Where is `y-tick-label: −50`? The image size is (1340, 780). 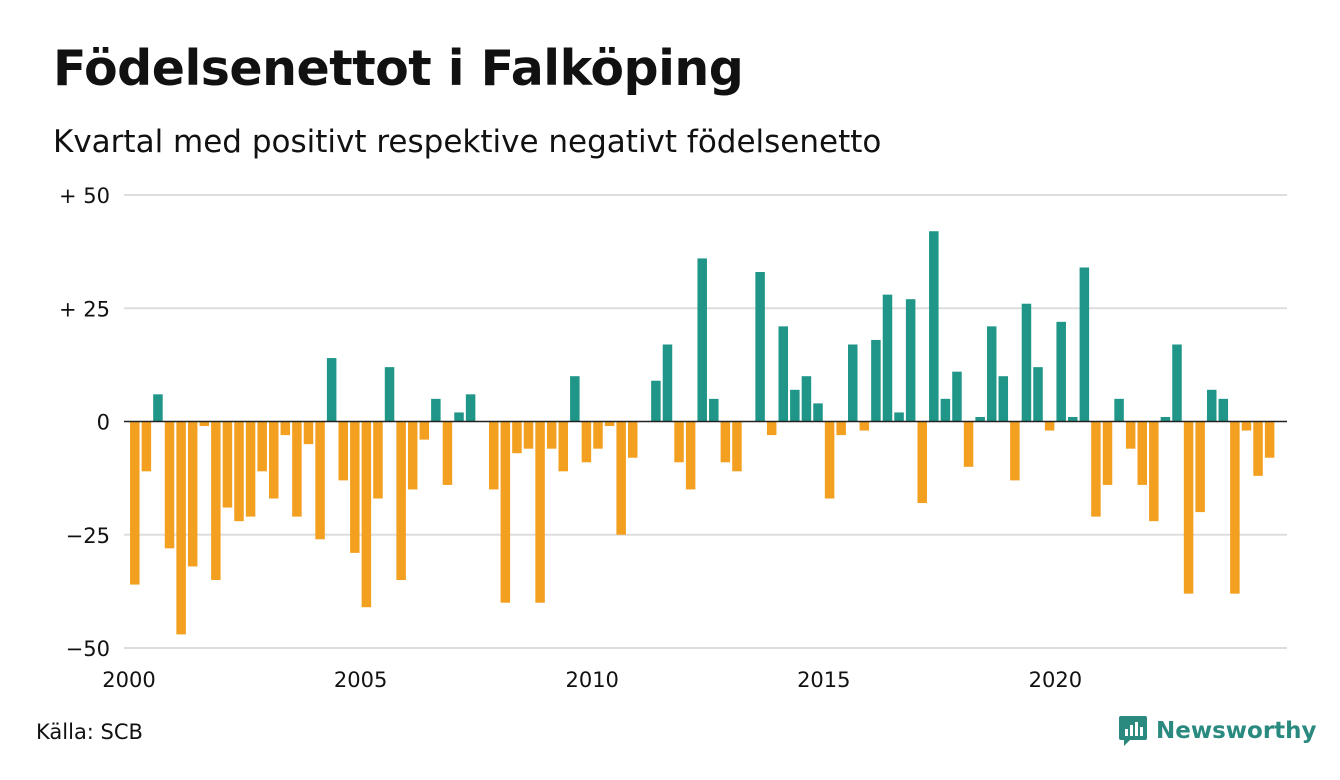 y-tick-label: −50 is located at coordinates (88, 649).